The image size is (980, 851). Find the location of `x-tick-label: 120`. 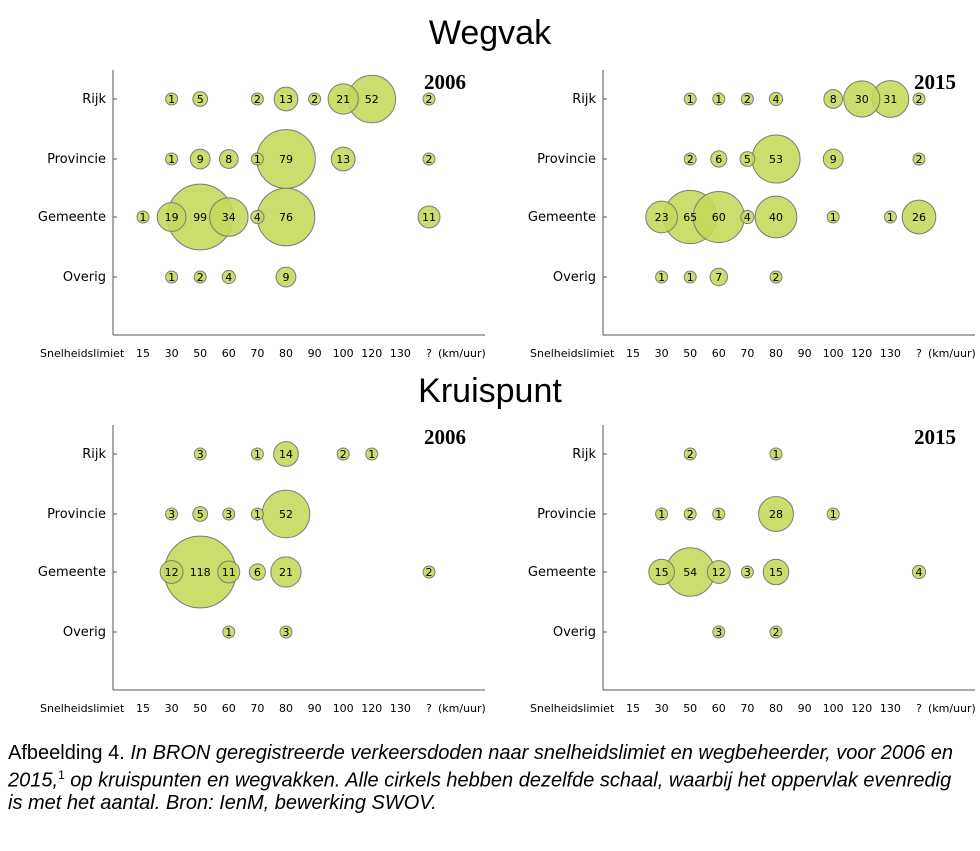

x-tick-label: 120 is located at coordinates (371, 353).